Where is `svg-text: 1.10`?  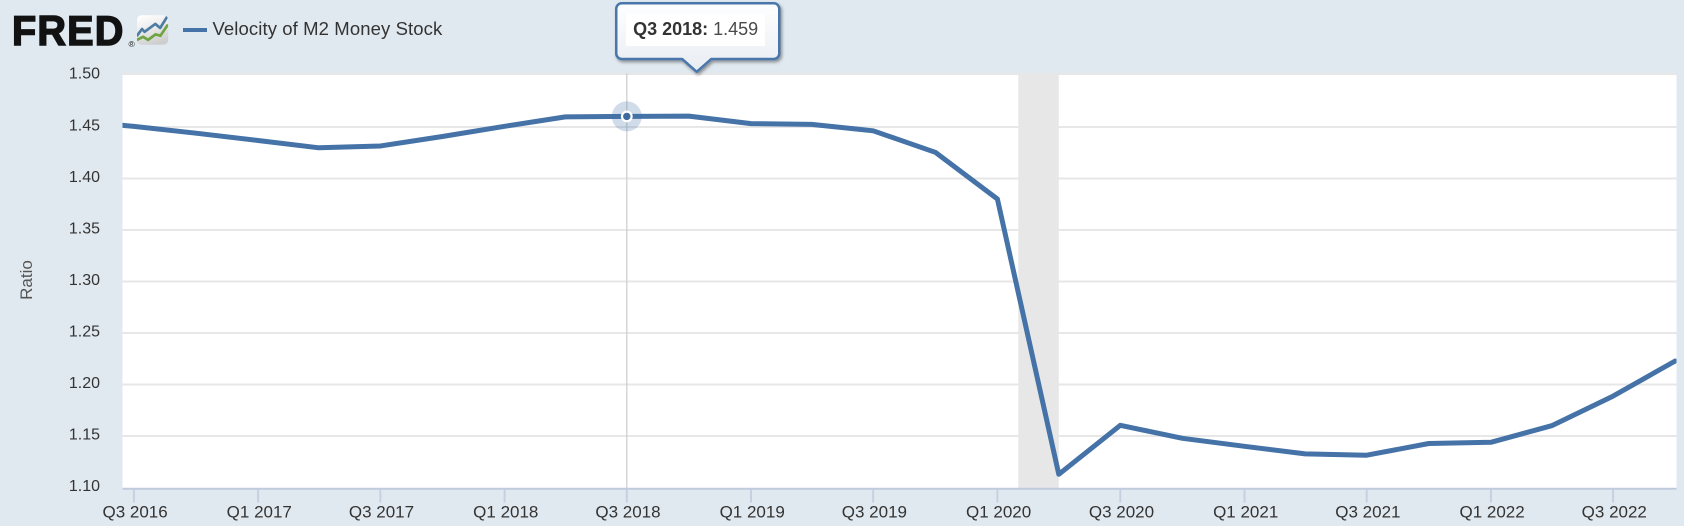
svg-text: 1.10 is located at coordinates (84, 486).